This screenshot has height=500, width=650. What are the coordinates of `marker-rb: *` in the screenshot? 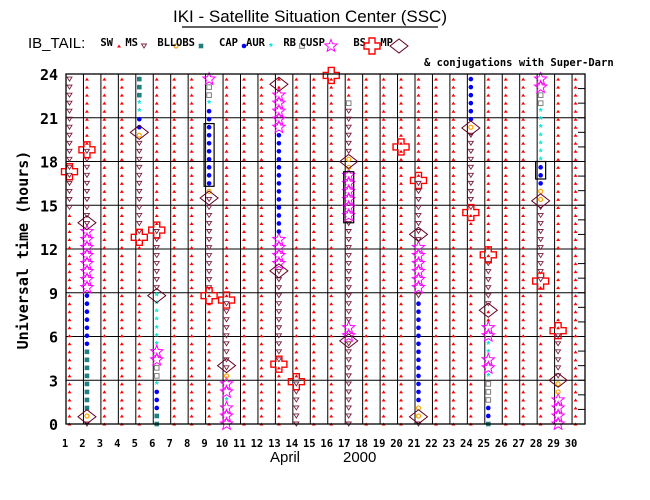 It's located at (541, 112).